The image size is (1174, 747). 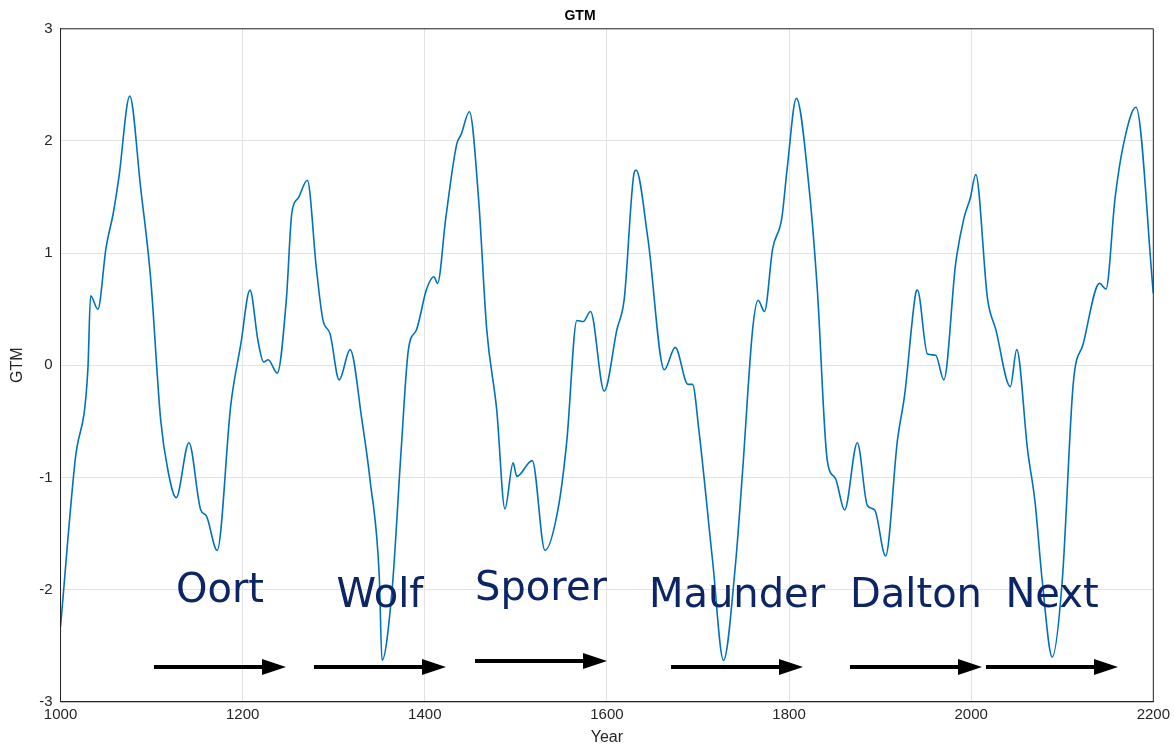 What do you see at coordinates (607, 736) in the screenshot?
I see `x-axis-title: Year` at bounding box center [607, 736].